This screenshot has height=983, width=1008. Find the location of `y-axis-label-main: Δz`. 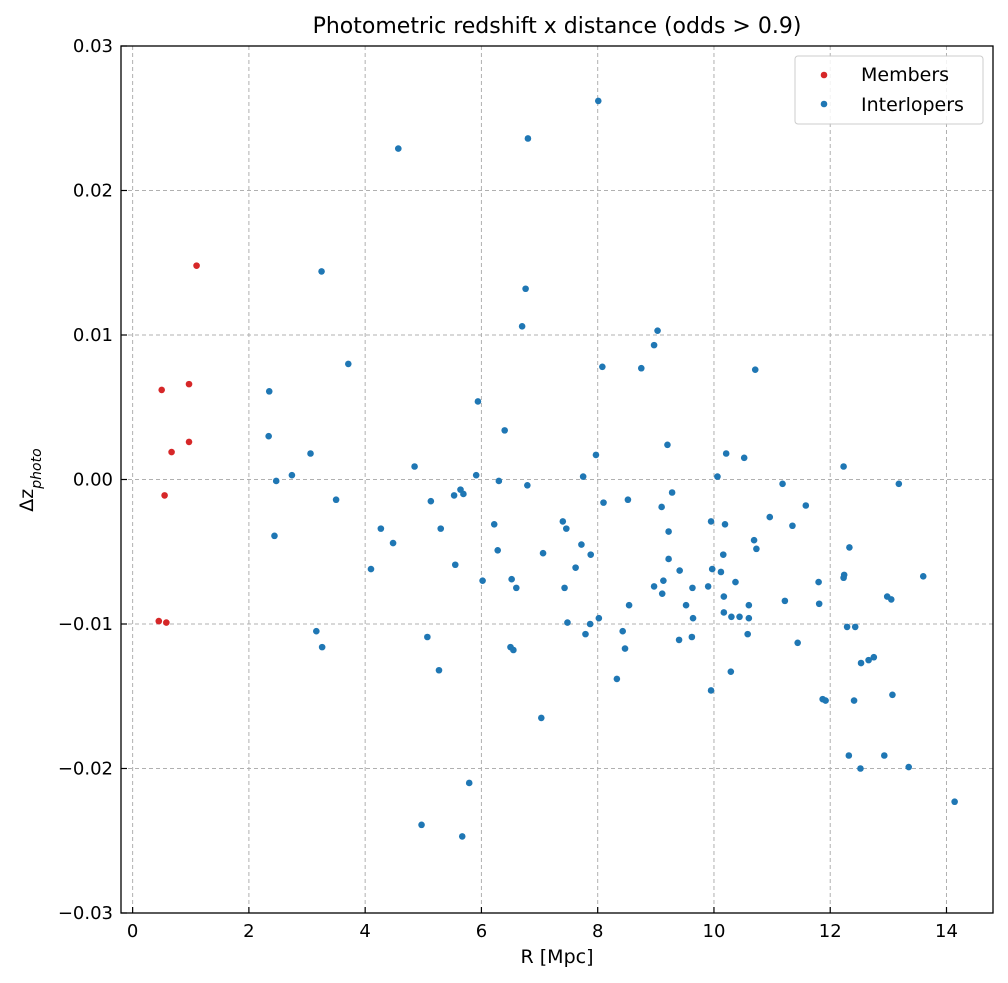

y-axis-label-main: Δz is located at coordinates (27, 500).